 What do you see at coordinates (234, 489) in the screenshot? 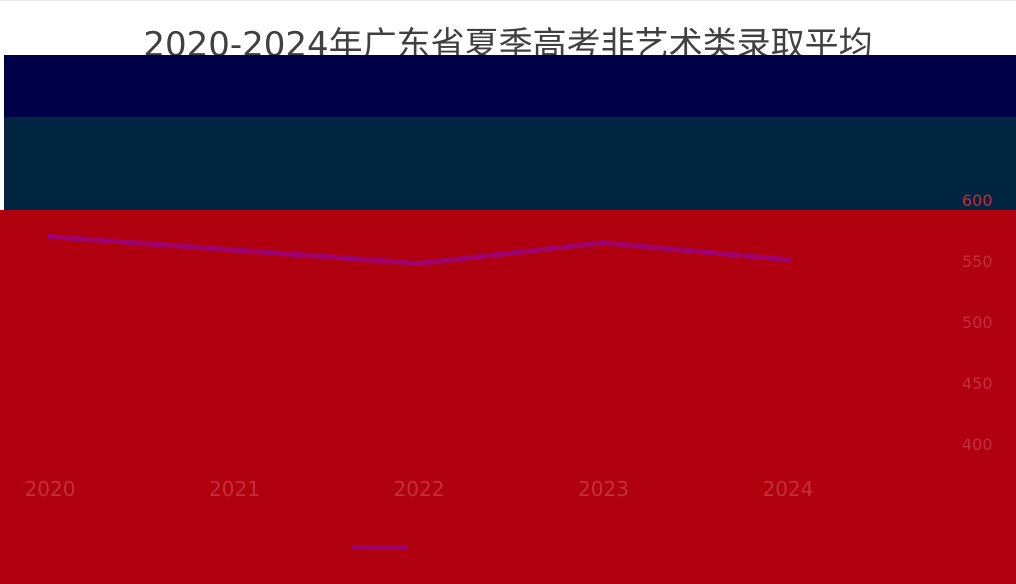
I see `x-tick-label: 2021` at bounding box center [234, 489].